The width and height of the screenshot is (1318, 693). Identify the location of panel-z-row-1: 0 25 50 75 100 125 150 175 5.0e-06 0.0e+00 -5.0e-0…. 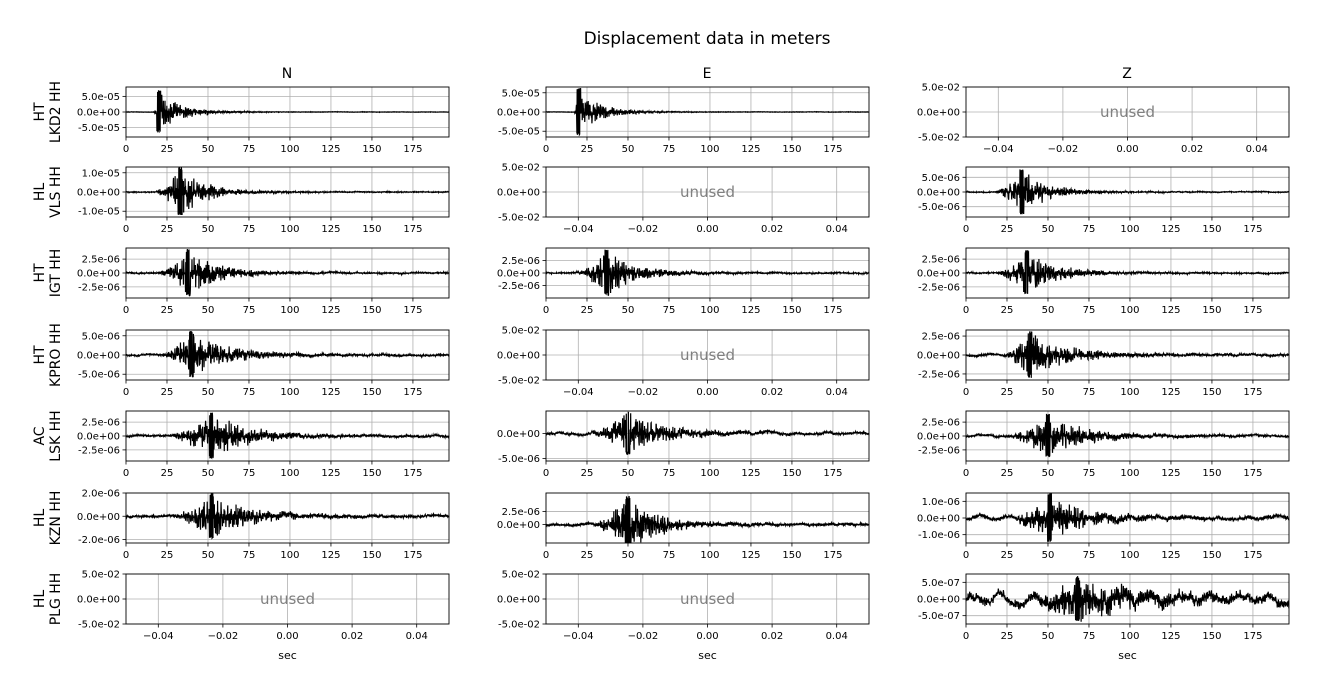
(1103, 200).